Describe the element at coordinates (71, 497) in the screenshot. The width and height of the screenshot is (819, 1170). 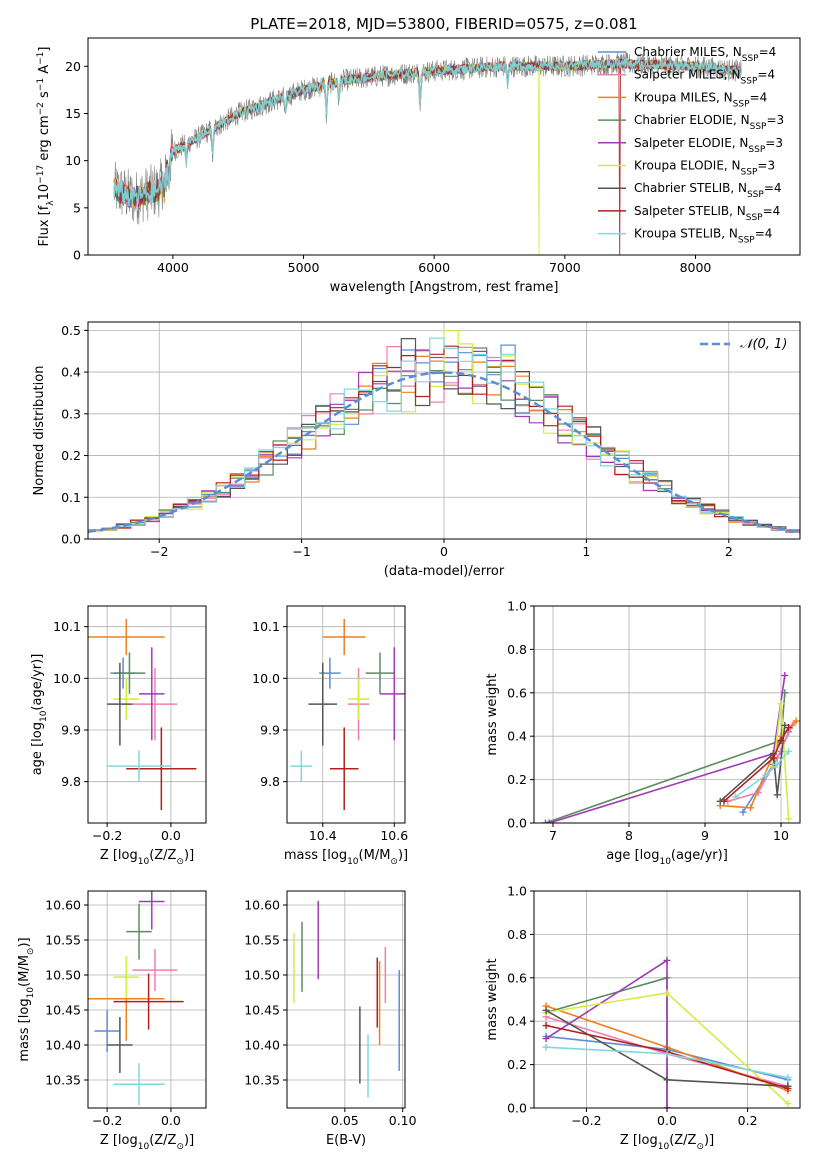
I see `y-tick-label: 0.1` at that location.